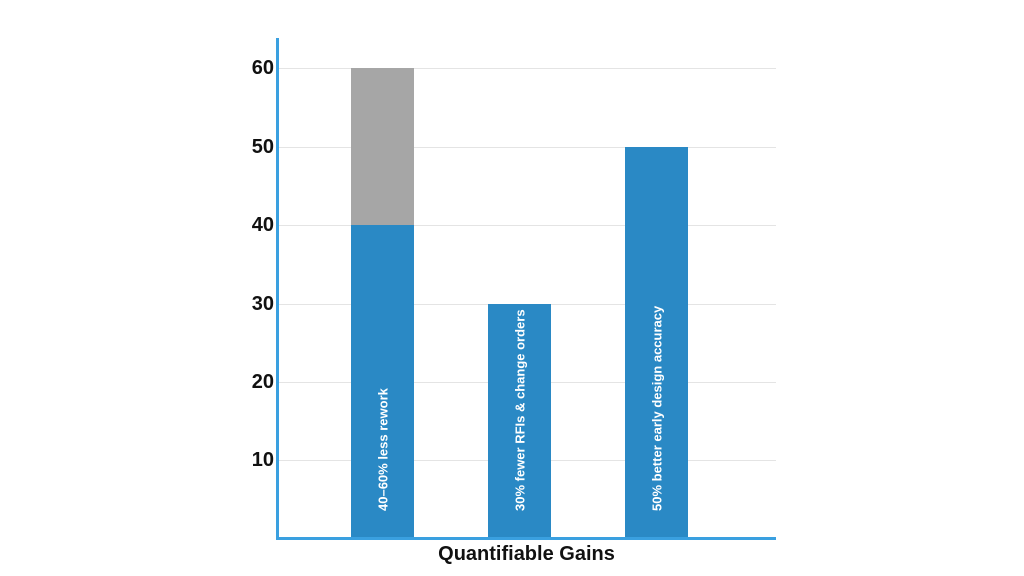 The image size is (1024, 576). I want to click on y-tick-30: 30, so click(262, 304).